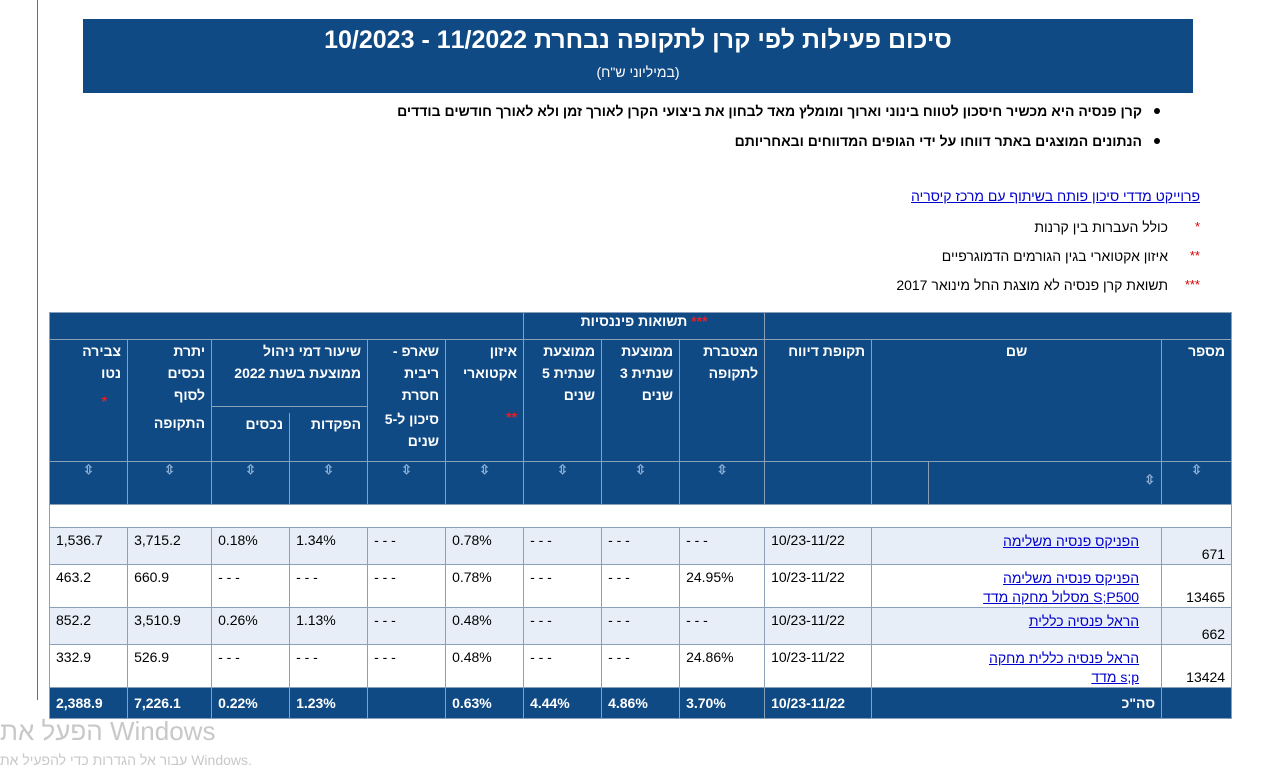  Describe the element at coordinates (170, 626) in the screenshot. I see `balance-cell: 3,510.9` at that location.